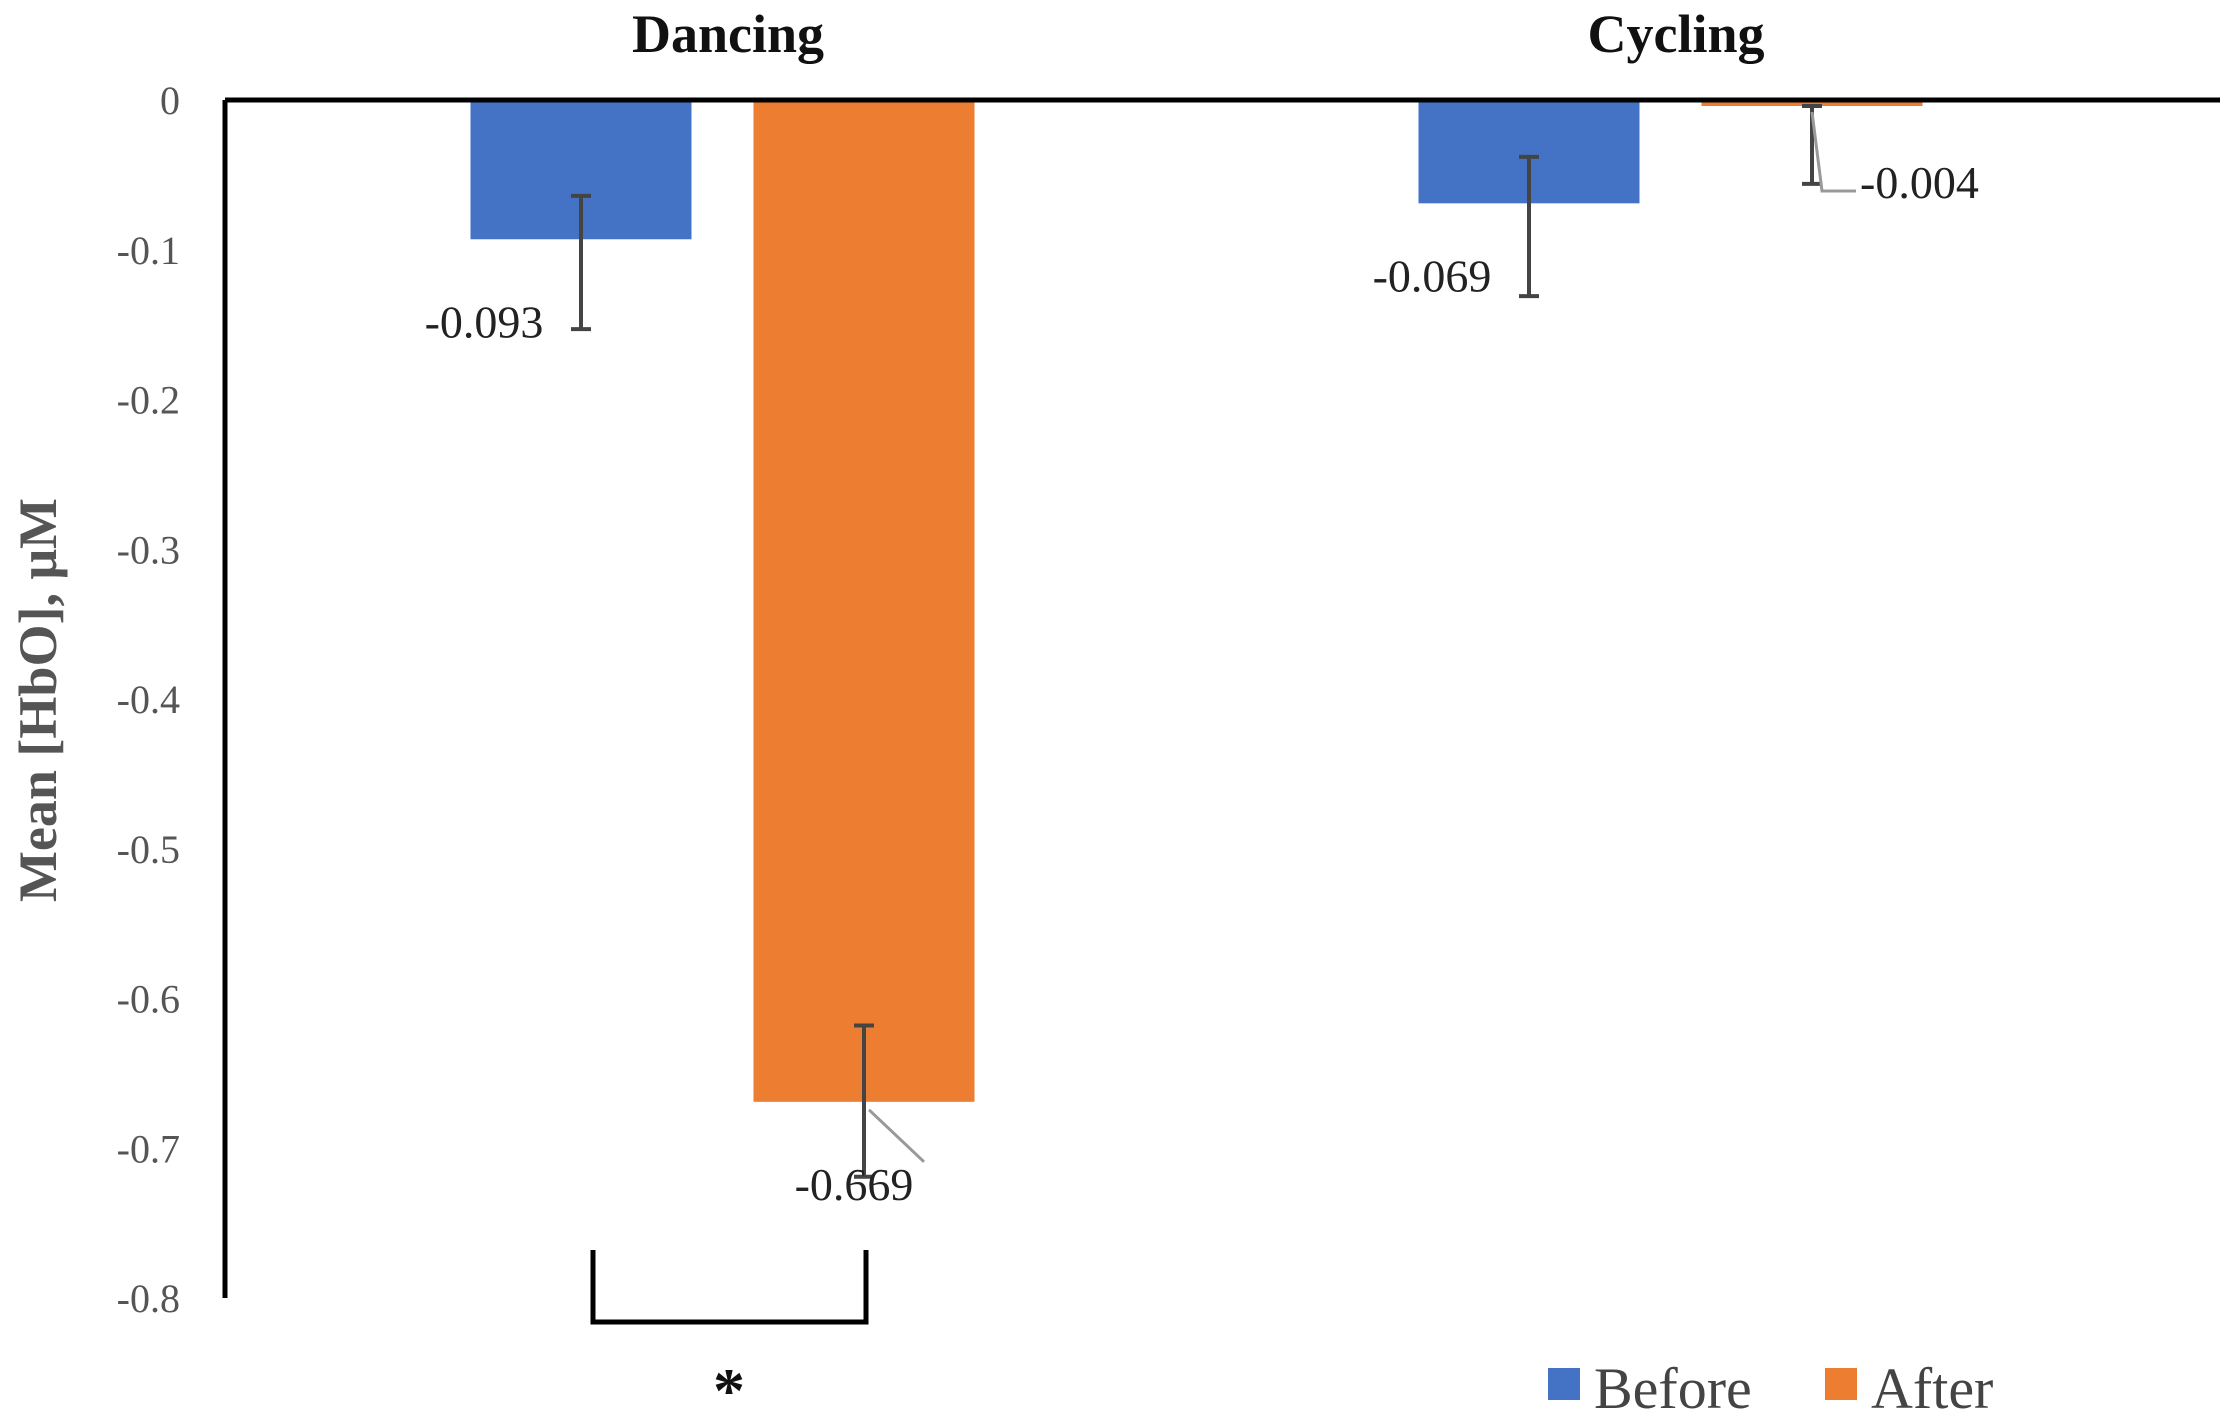  Describe the element at coordinates (729, 1338) in the screenshot. I see `significance-bracket: *` at that location.